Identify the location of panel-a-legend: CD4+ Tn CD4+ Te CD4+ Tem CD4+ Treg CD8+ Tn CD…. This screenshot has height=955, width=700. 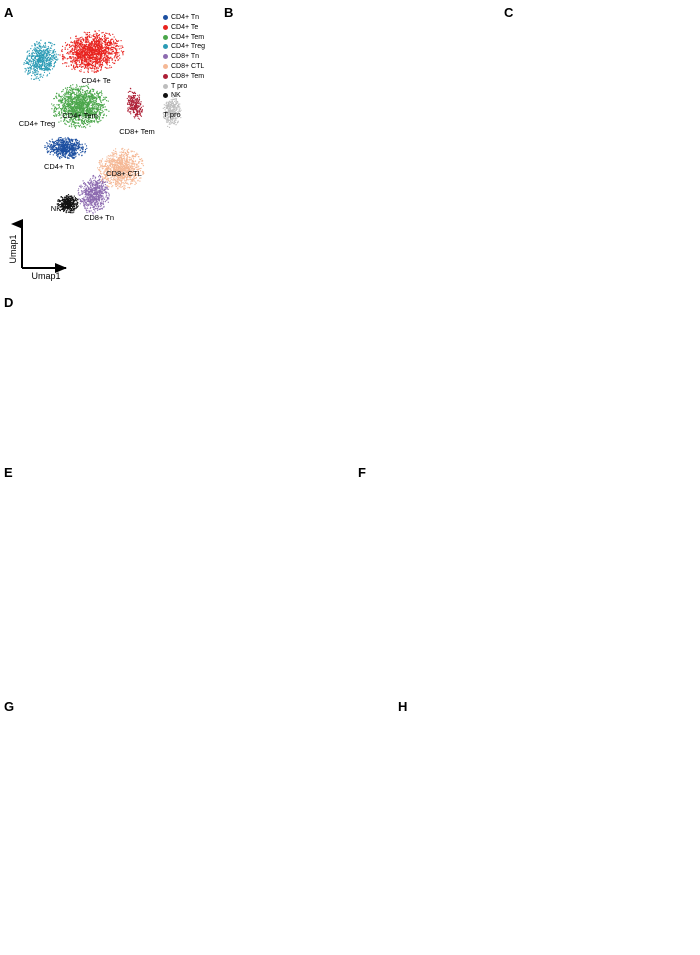
(184, 58).